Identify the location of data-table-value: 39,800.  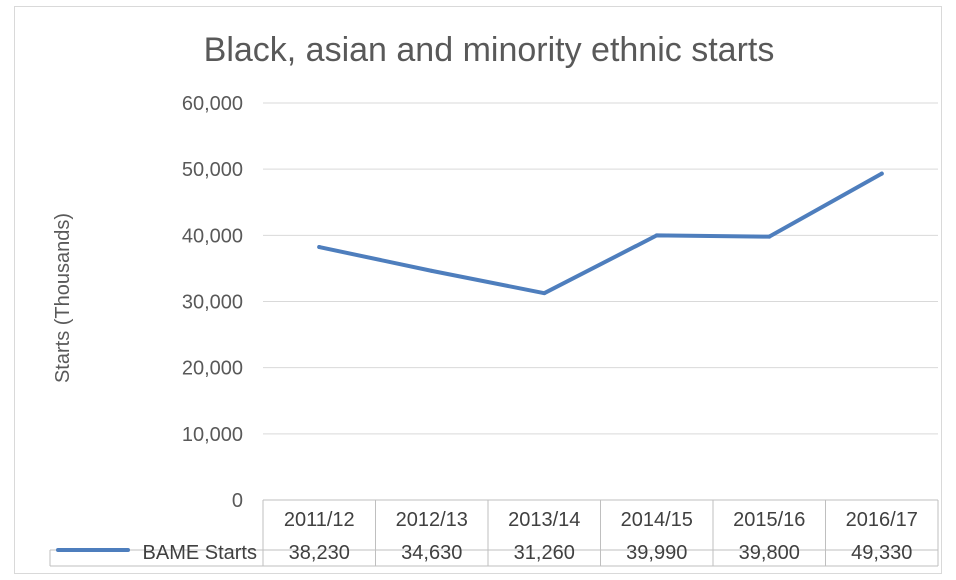
(769, 553).